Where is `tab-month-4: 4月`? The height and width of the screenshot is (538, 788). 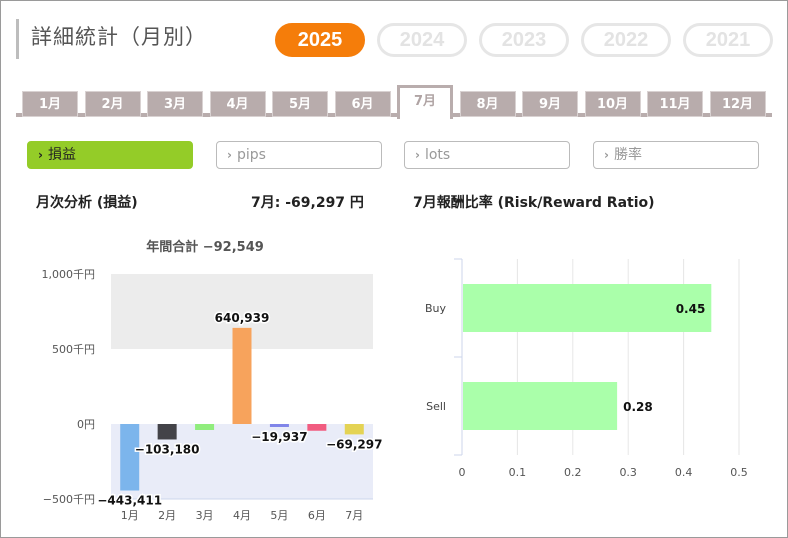 tab-month-4: 4月 is located at coordinates (237, 104).